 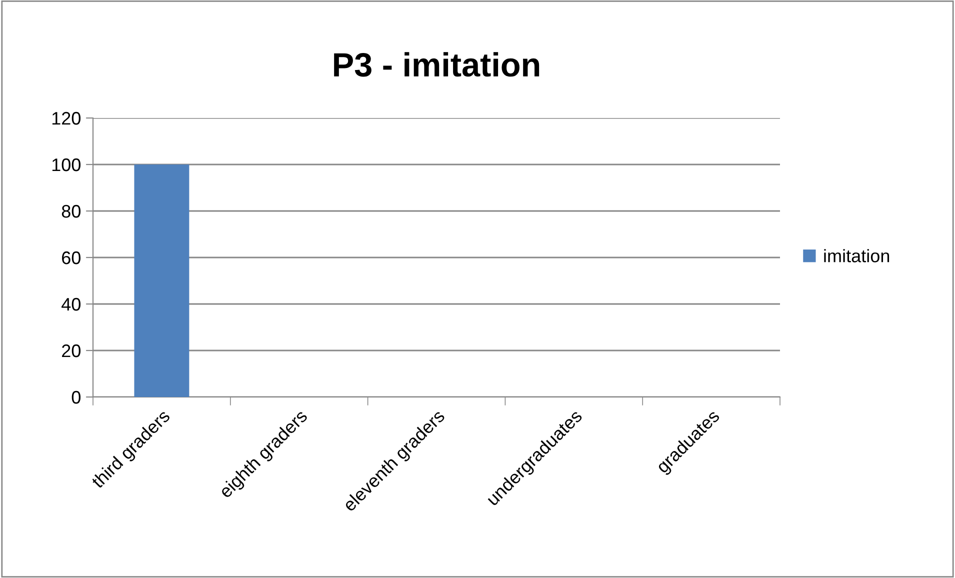 I want to click on y-tick-label: 80, so click(x=71, y=211).